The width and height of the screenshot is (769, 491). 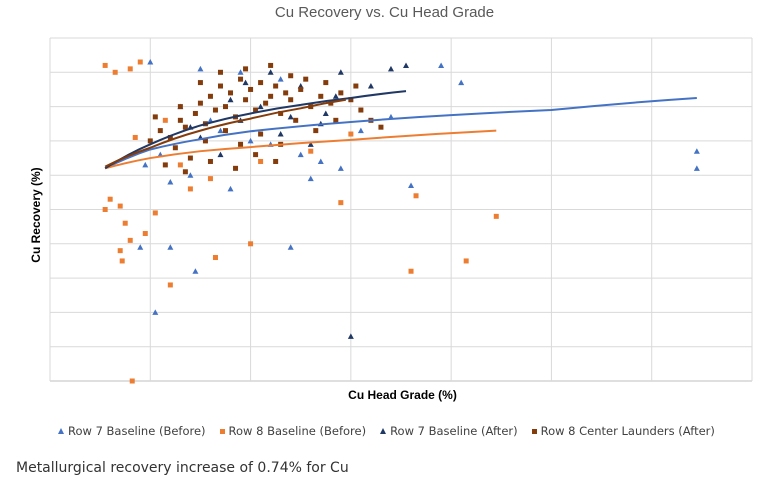 I want to click on y-axis-label: Cu Recovery (%), so click(x=36, y=215).